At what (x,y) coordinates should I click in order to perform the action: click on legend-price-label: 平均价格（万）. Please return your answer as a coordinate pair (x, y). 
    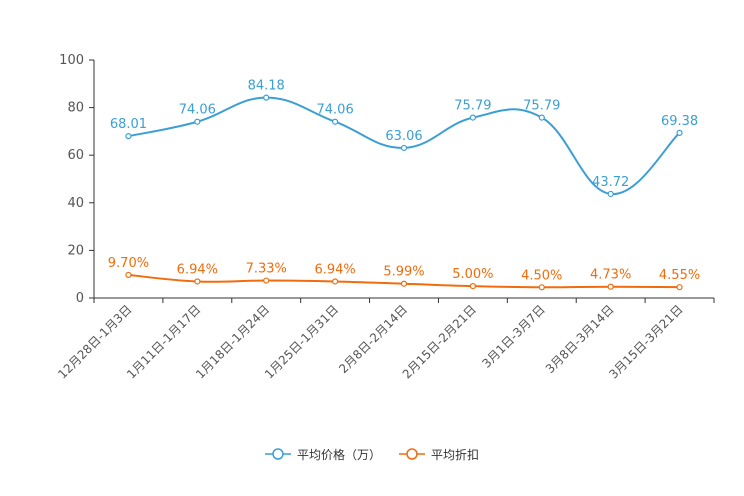
    Looking at the image, I should click on (338, 454).